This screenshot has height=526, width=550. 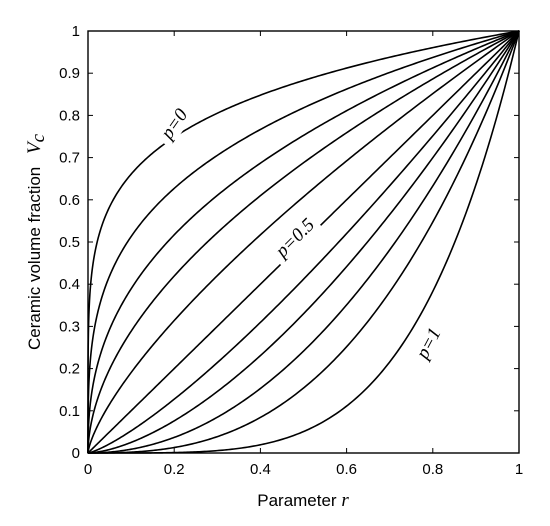 What do you see at coordinates (69, 73) in the screenshot?
I see `y-tick-label: 0.9` at bounding box center [69, 73].